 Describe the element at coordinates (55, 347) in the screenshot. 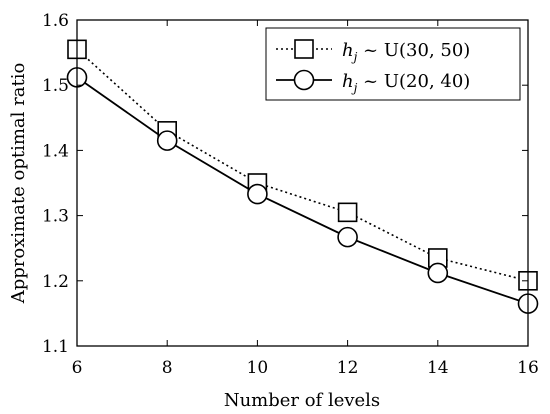

I see `y-tick-label: 1.1` at that location.